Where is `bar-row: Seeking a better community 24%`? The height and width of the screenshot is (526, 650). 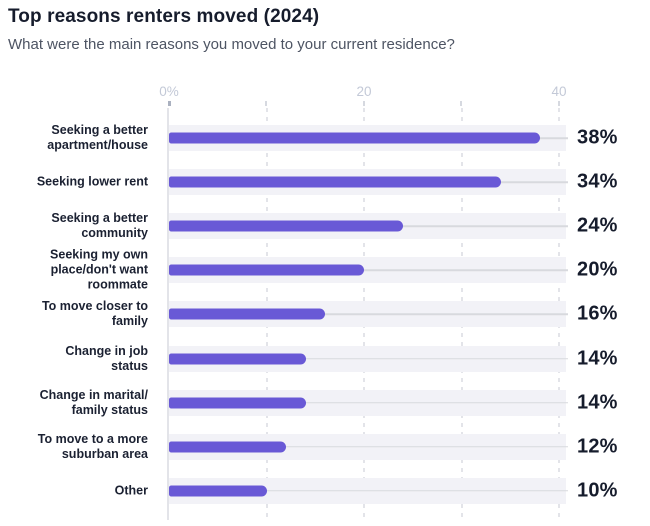 bar-row: Seeking a better community 24% is located at coordinates (325, 226).